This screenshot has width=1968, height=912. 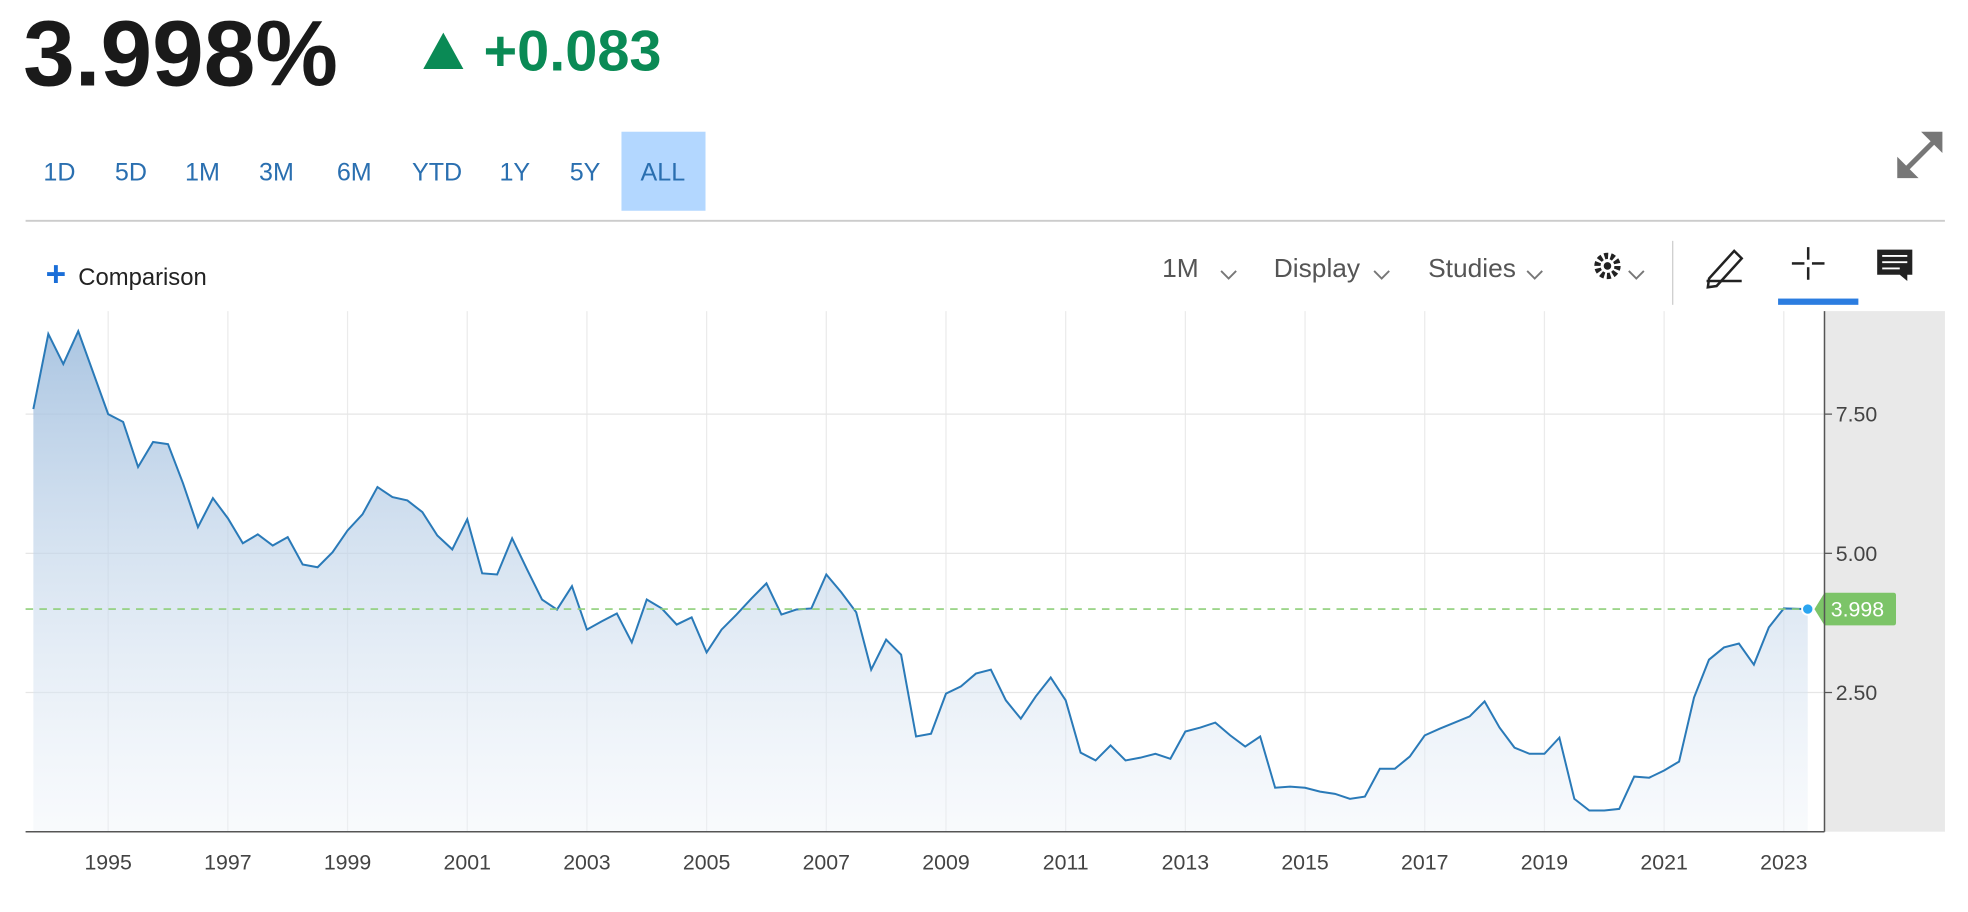 I want to click on crosshair-icon, so click(x=1808, y=263).